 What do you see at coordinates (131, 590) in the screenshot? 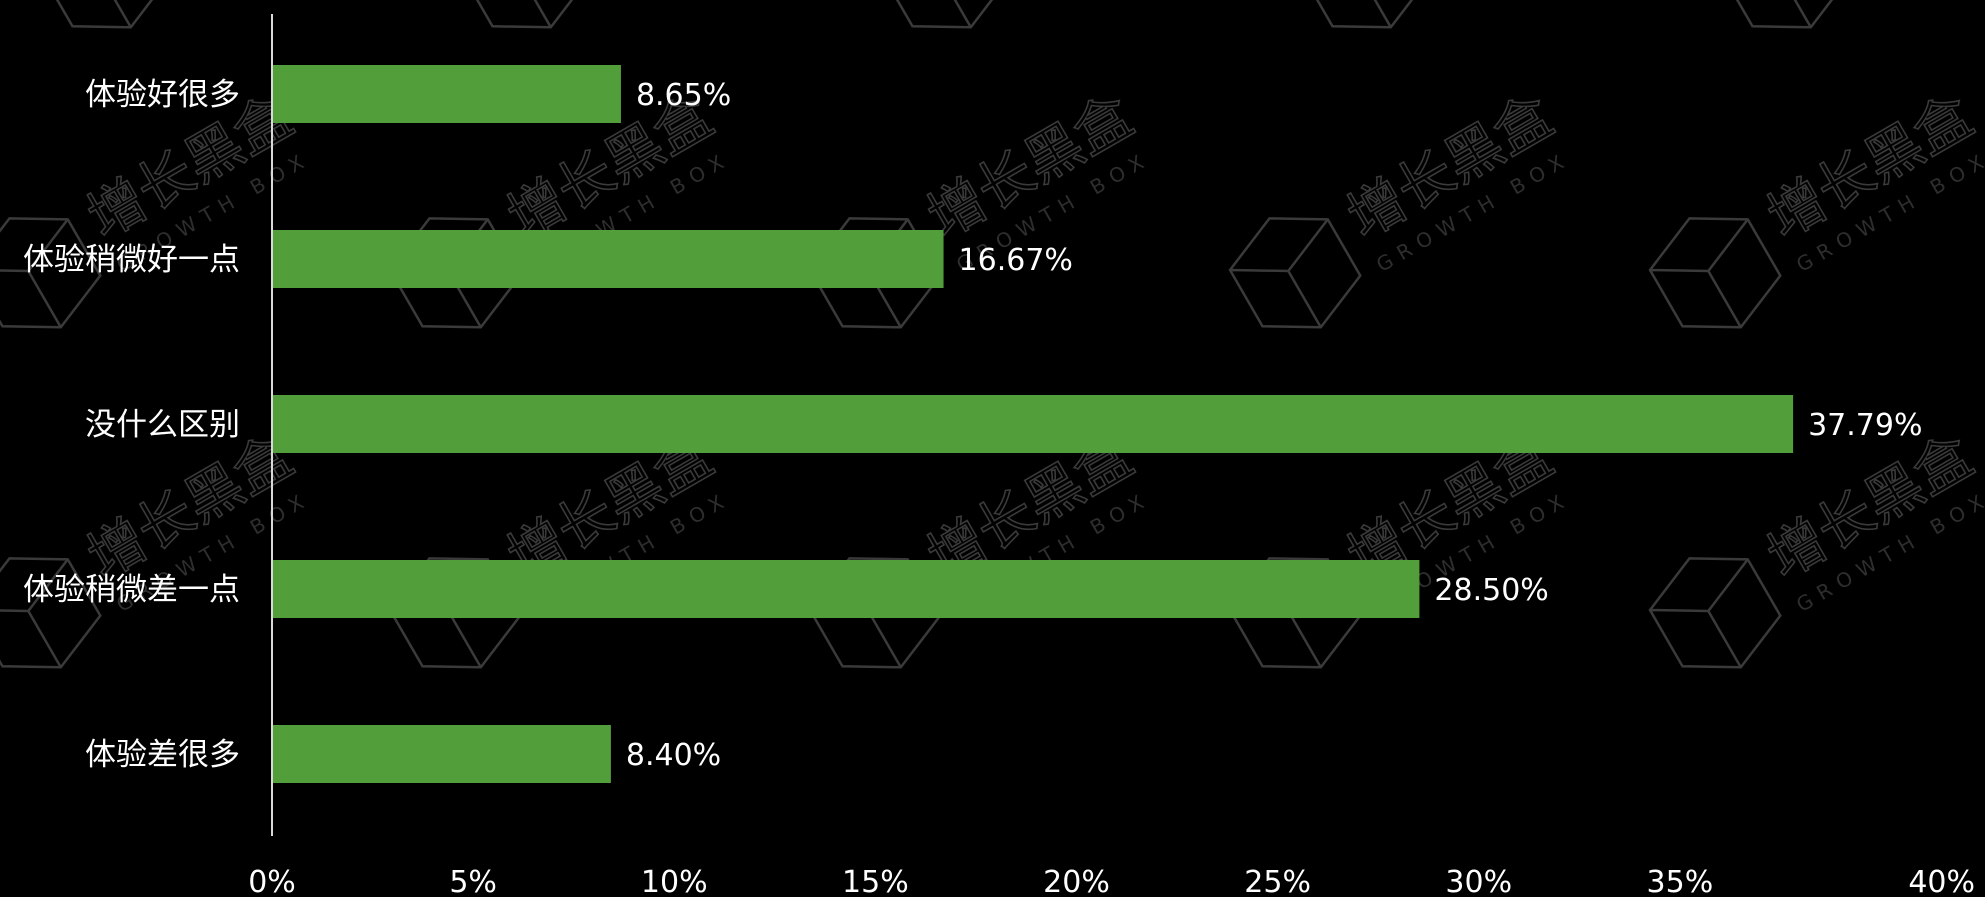
I see `category-label: 体验稍微差一点` at bounding box center [131, 590].